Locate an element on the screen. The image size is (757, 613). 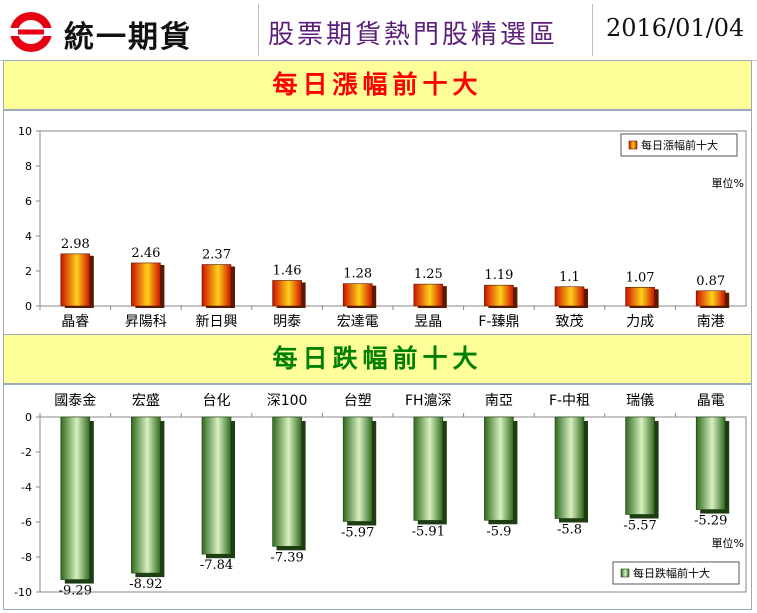
data-label: -5.57 is located at coordinates (639, 525).